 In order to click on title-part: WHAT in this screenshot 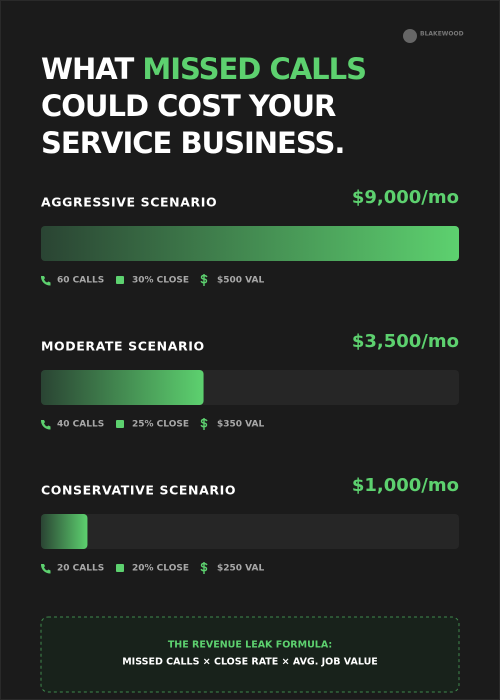, I will do `click(87, 69)`.